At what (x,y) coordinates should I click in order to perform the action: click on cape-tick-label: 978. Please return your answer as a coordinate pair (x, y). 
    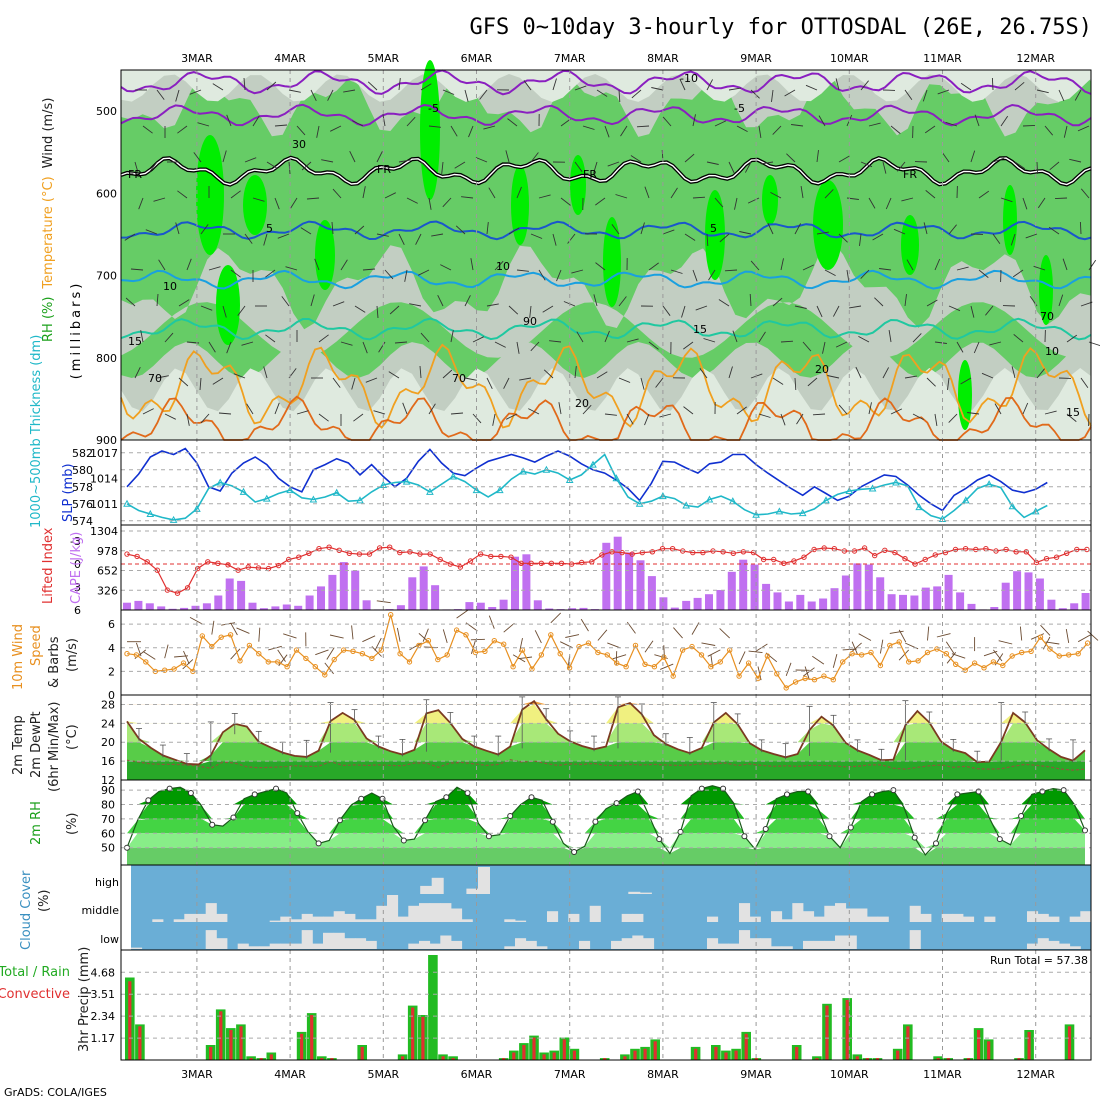
    Looking at the image, I should click on (107, 551).